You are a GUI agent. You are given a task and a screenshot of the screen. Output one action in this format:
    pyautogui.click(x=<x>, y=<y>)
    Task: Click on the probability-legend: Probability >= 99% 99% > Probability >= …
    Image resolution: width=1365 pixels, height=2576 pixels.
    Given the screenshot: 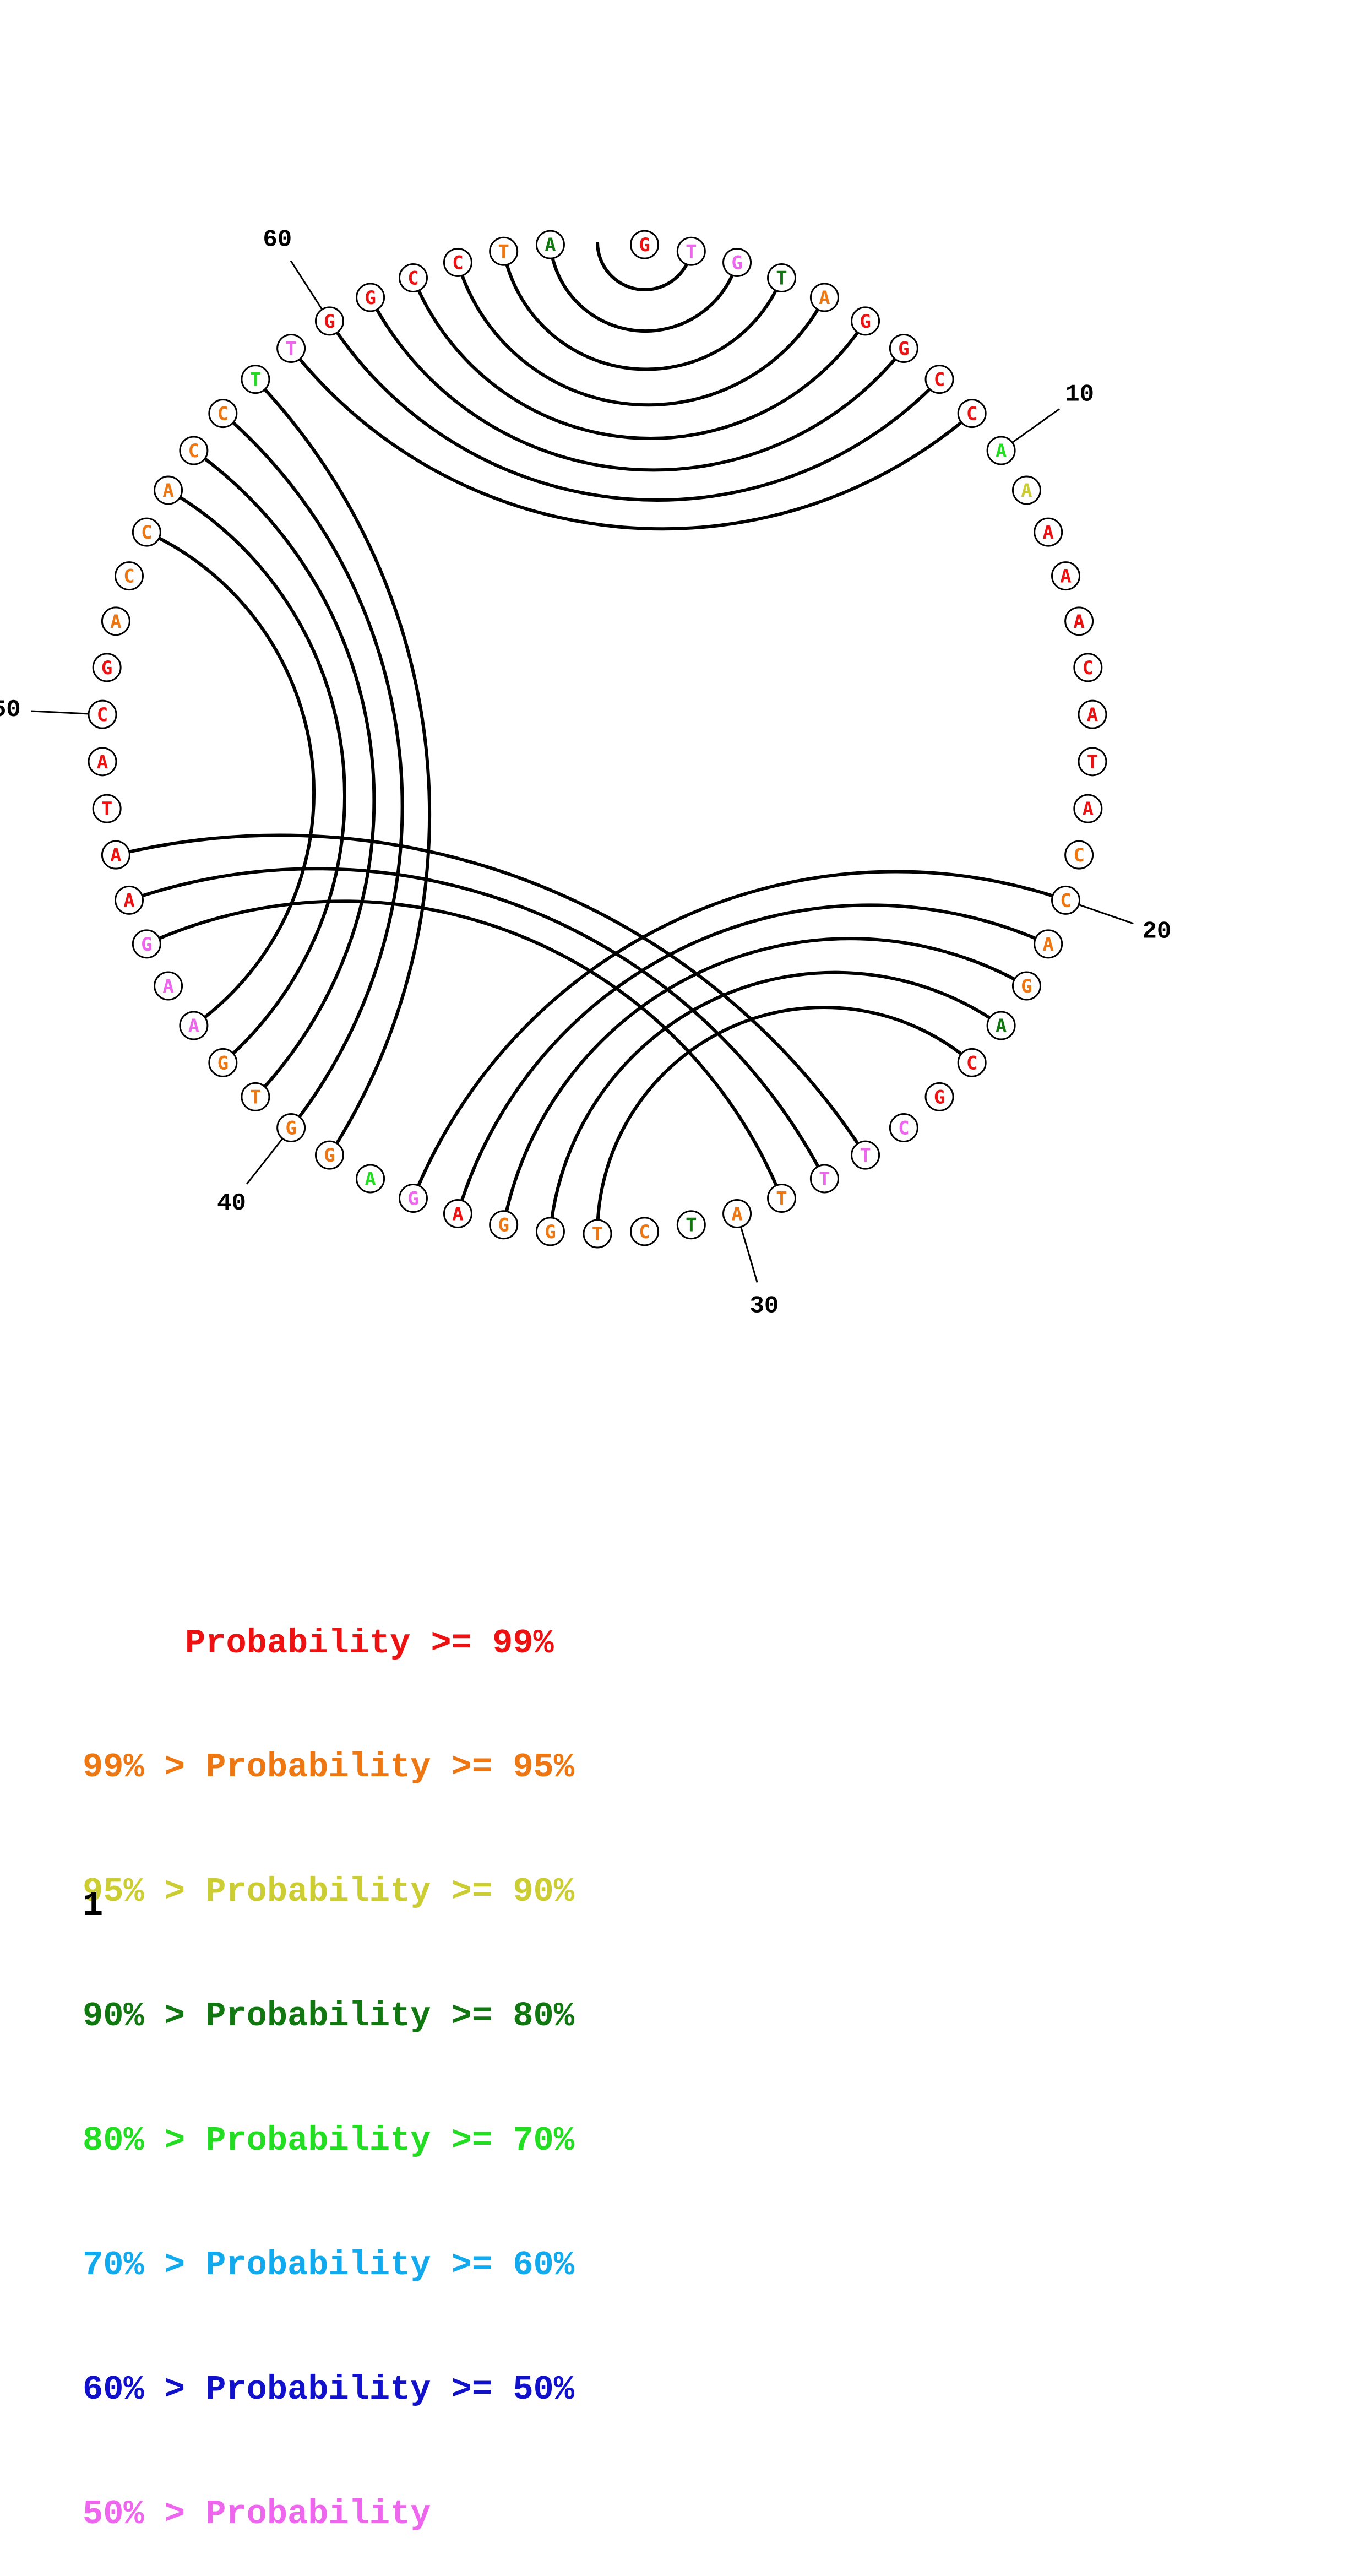 What is the action you would take?
    pyautogui.click(x=328, y=2057)
    